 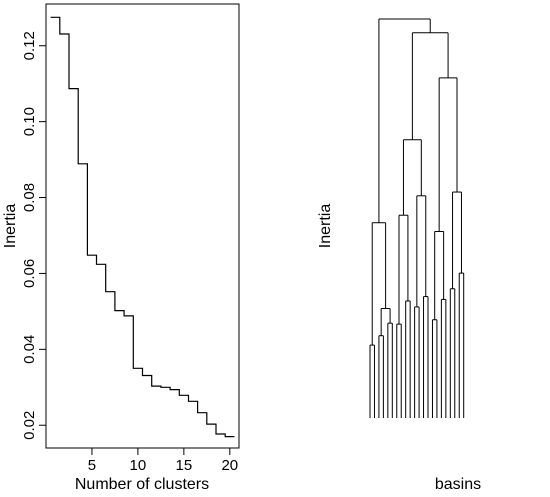 What do you see at coordinates (33, 235) in the screenshot?
I see `y-axis: 0.02 0.04 0.06 0.08 0.10 0.12` at bounding box center [33, 235].